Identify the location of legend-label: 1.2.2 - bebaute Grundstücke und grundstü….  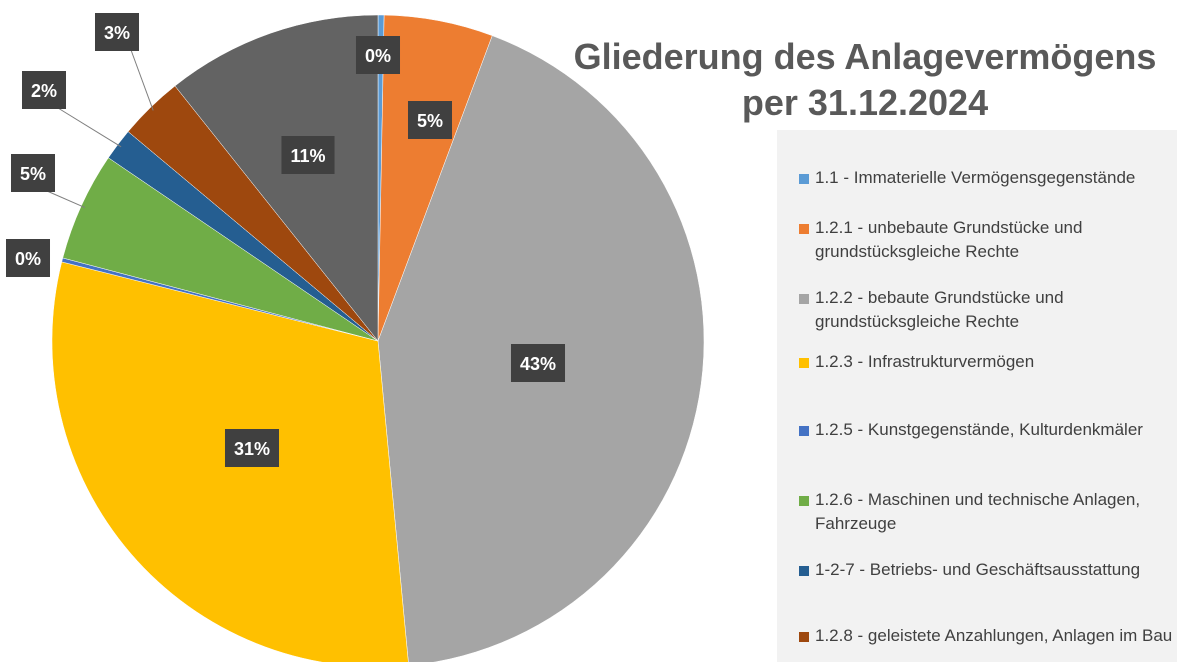
(939, 309).